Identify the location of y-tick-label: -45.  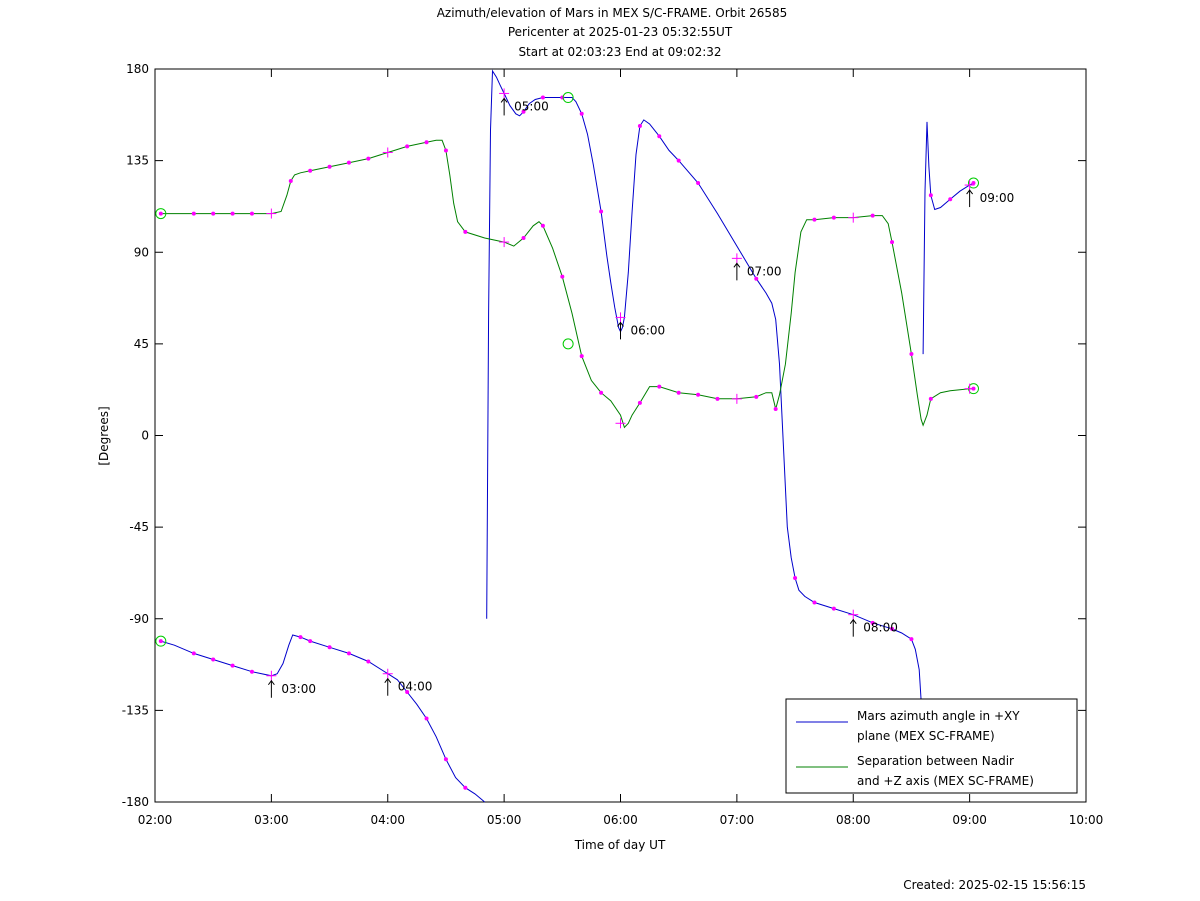
(139, 527).